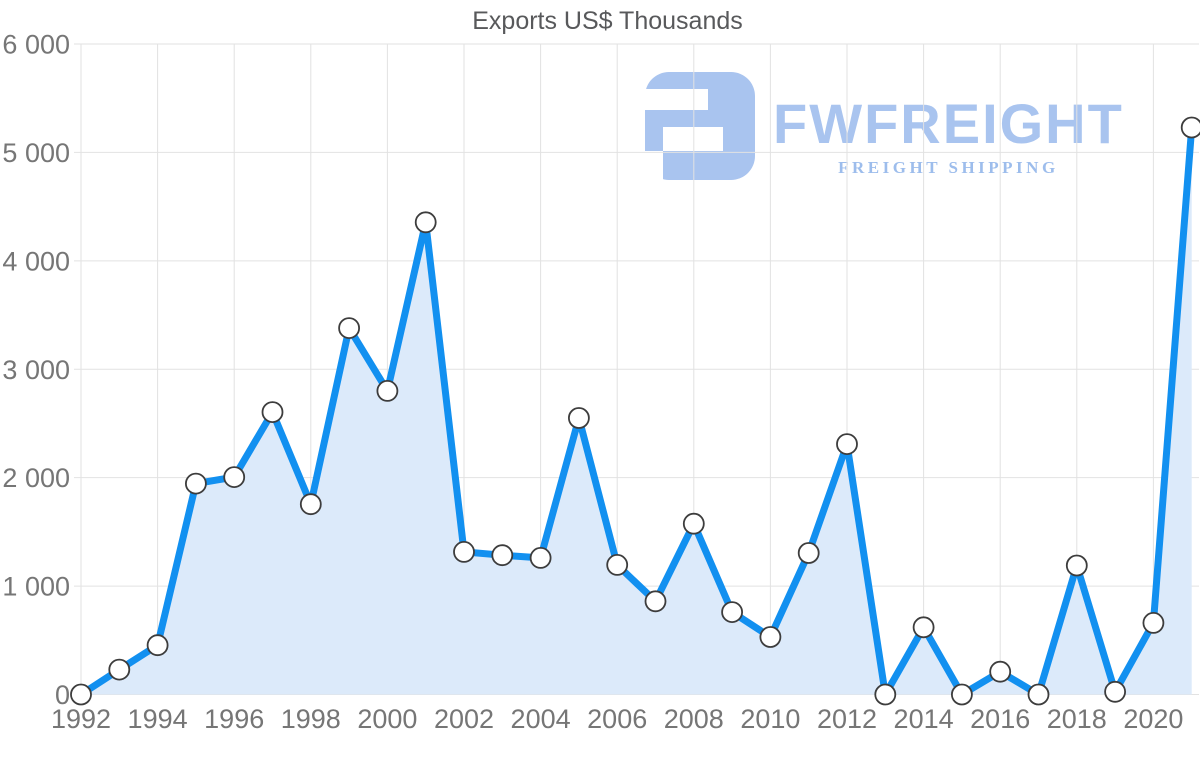  Describe the element at coordinates (948, 167) in the screenshot. I see `logo-tagline: FREIGHT SHIPPING` at that location.